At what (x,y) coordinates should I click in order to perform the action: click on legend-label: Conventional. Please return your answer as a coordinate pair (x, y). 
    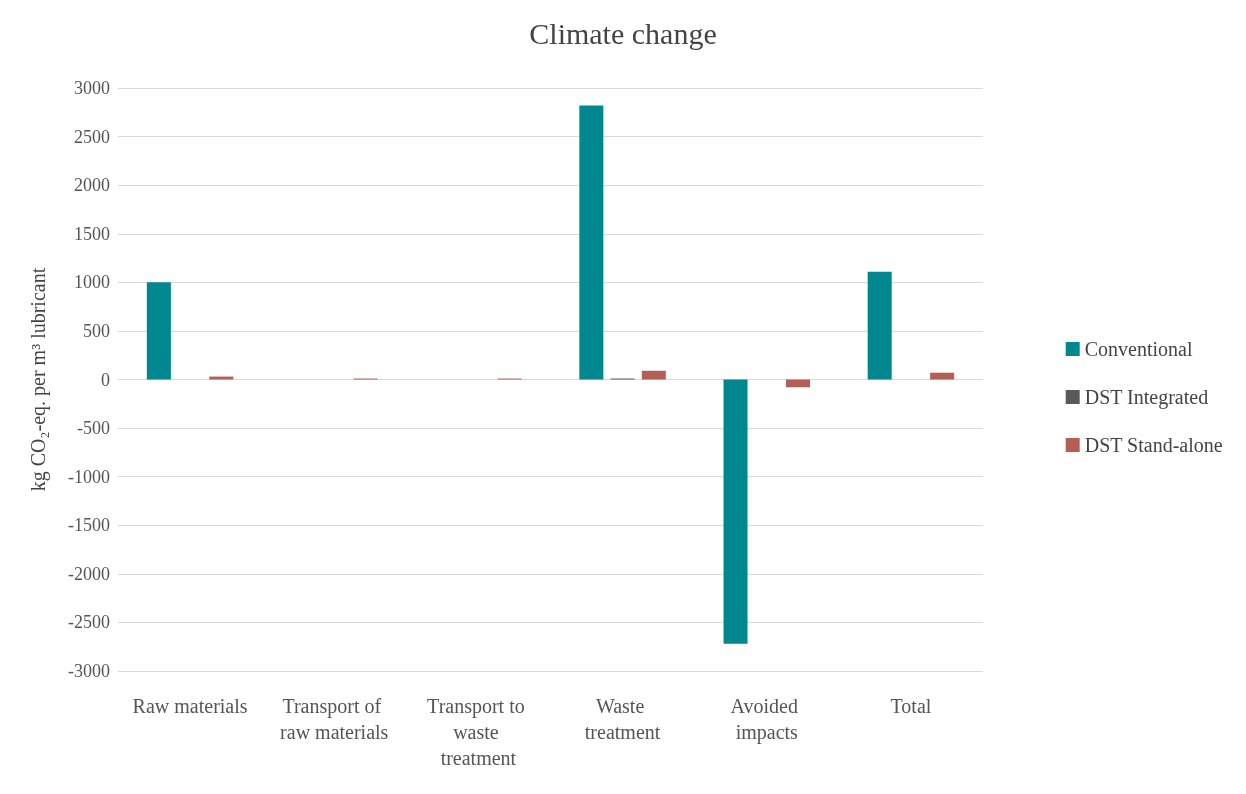
    Looking at the image, I should click on (1138, 349).